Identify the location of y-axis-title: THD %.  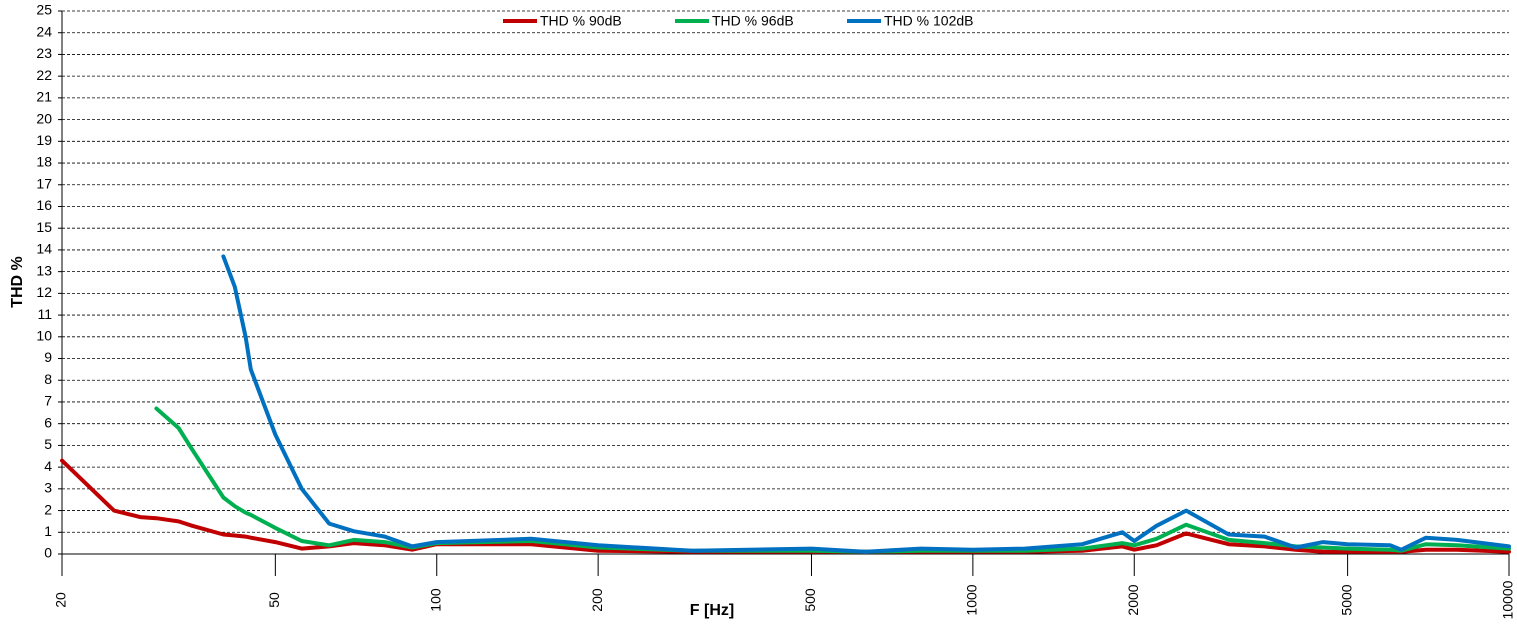
(17, 282).